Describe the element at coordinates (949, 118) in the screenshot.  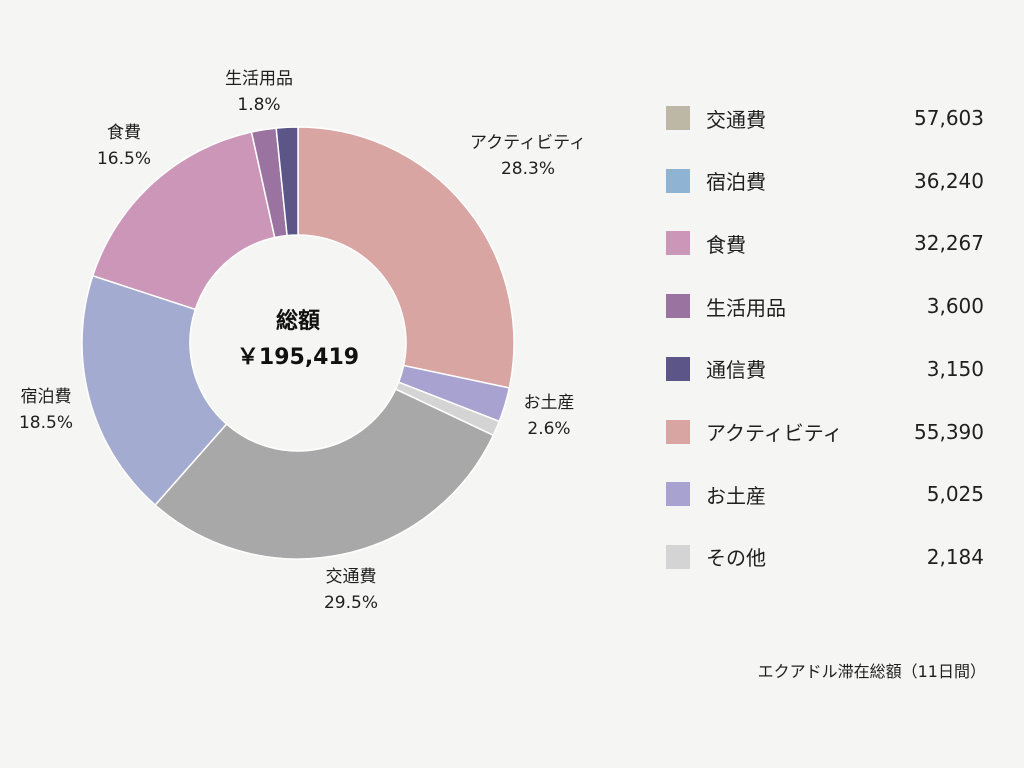
I see `legend-value: 57,603` at that location.